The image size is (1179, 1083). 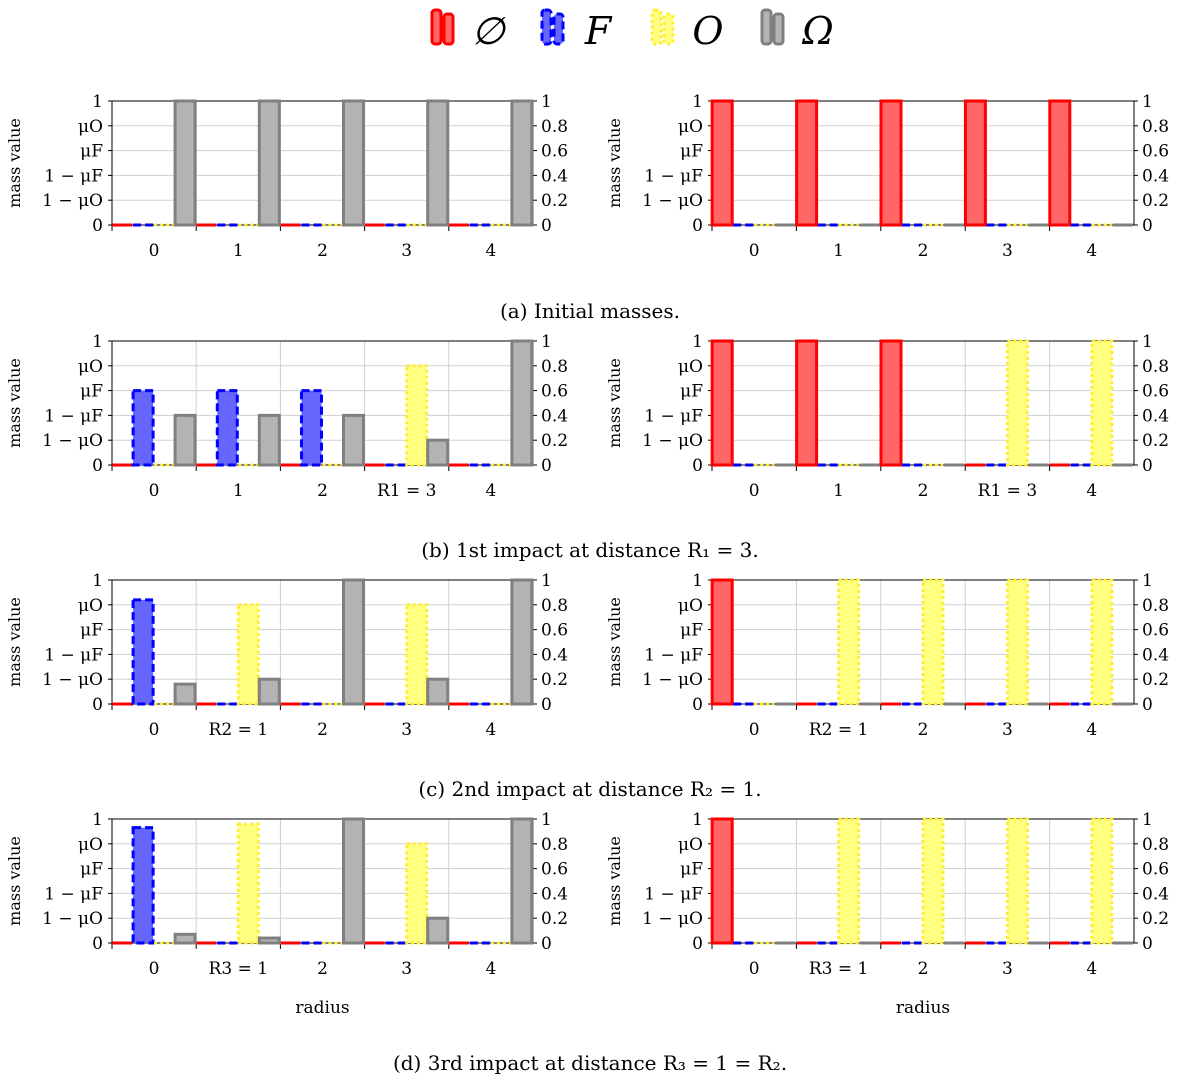 I want to click on x-tick-label: R2 = 1, so click(x=238, y=730).